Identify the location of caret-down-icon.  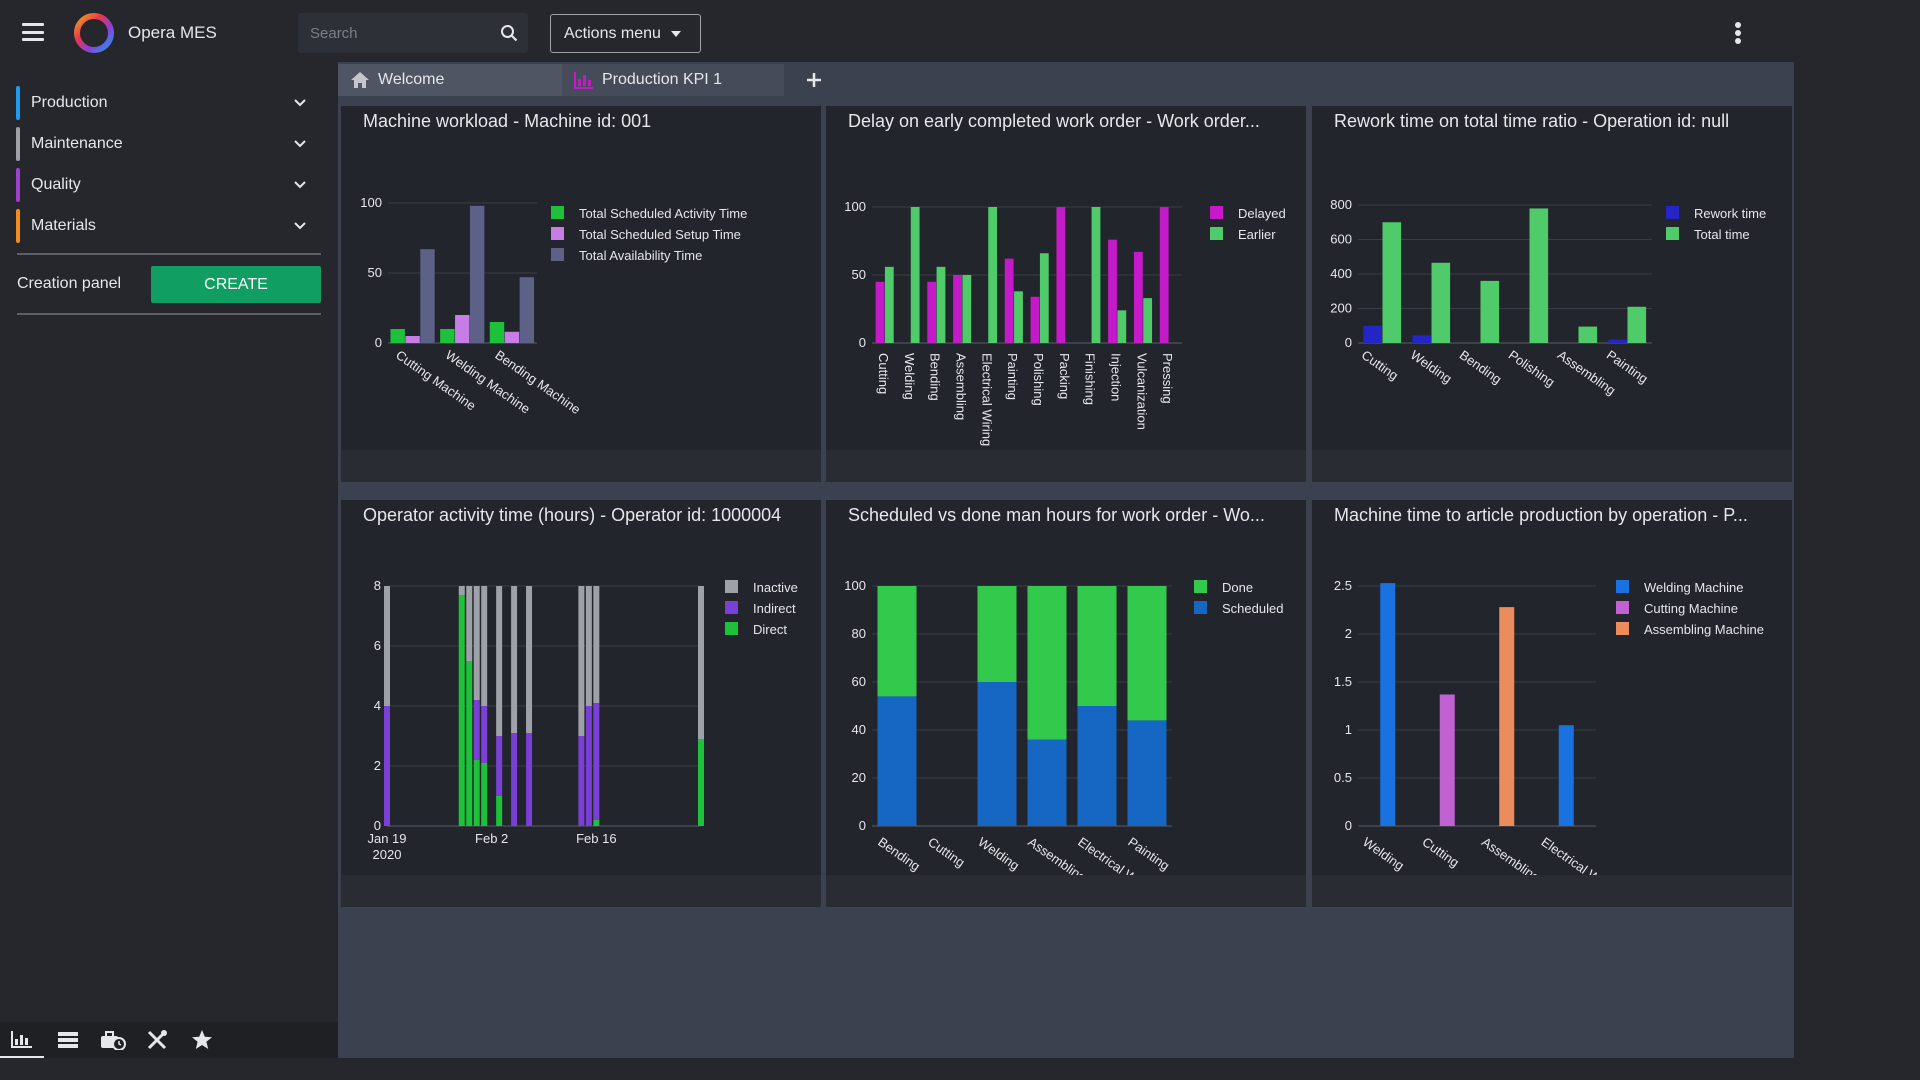
(675, 33).